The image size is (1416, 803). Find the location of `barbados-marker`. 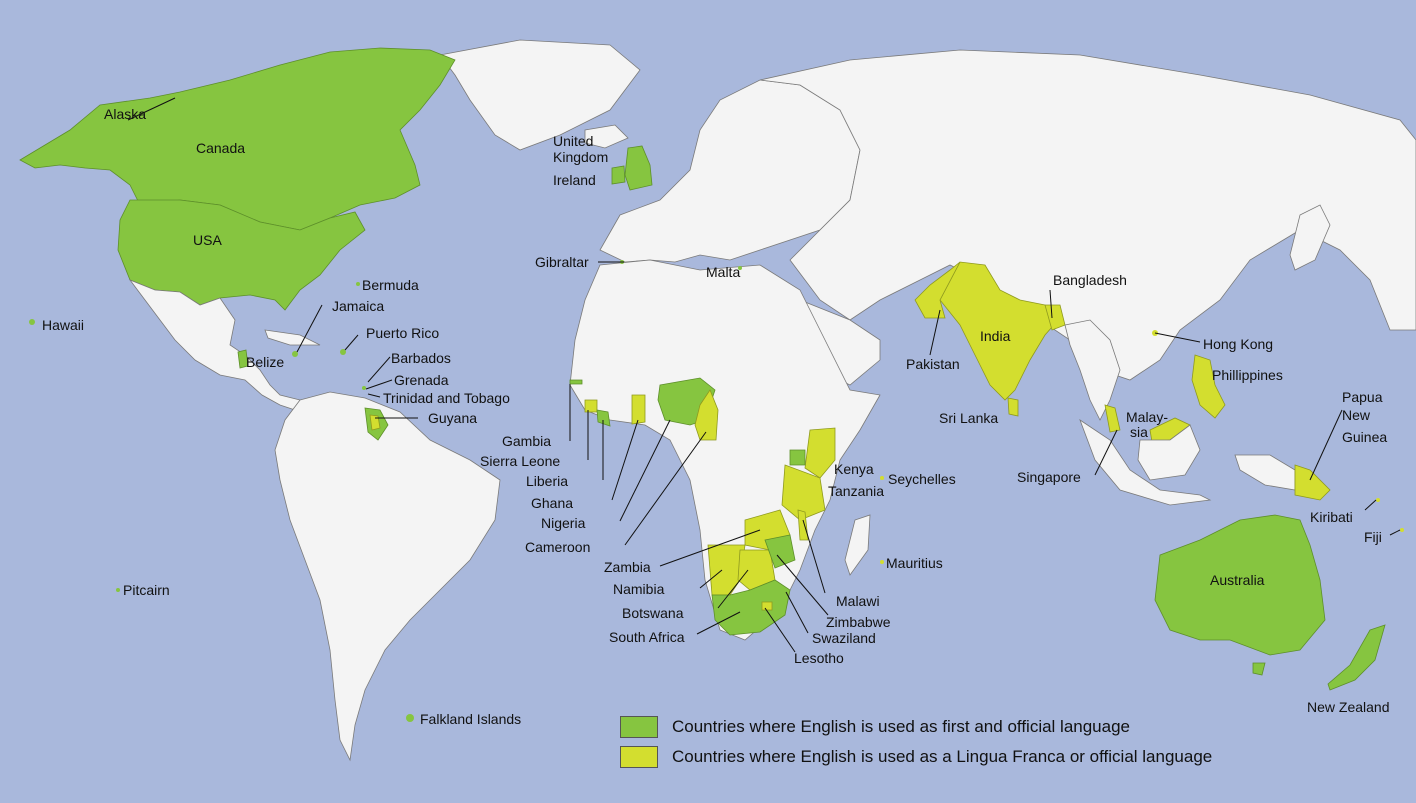

barbados-marker is located at coordinates (364, 388).